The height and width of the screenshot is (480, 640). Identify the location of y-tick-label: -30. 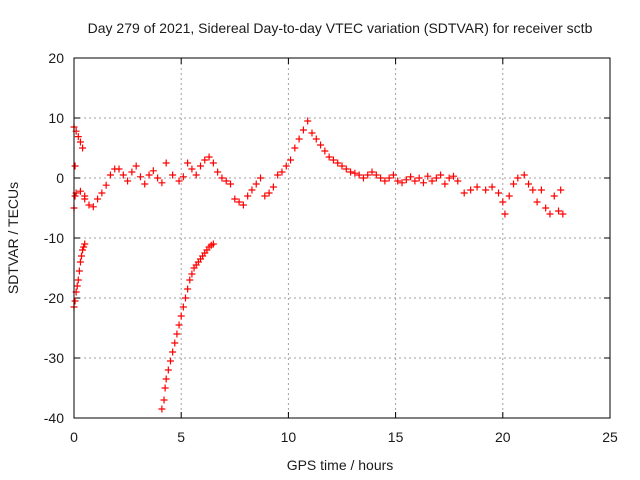
(54, 358).